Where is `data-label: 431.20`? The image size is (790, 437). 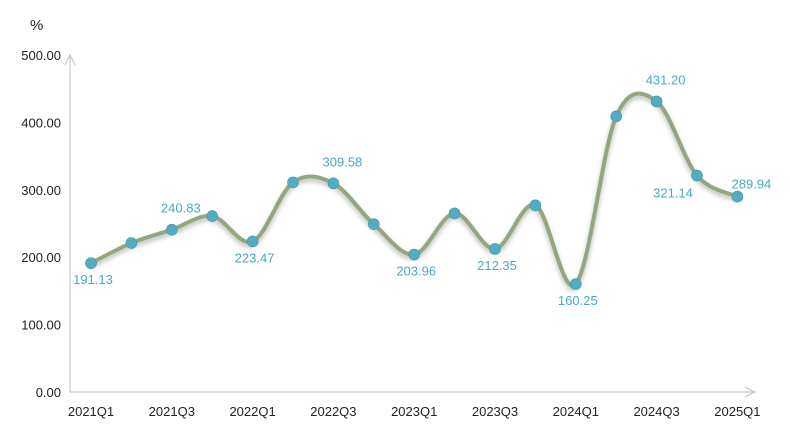 data-label: 431.20 is located at coordinates (666, 79).